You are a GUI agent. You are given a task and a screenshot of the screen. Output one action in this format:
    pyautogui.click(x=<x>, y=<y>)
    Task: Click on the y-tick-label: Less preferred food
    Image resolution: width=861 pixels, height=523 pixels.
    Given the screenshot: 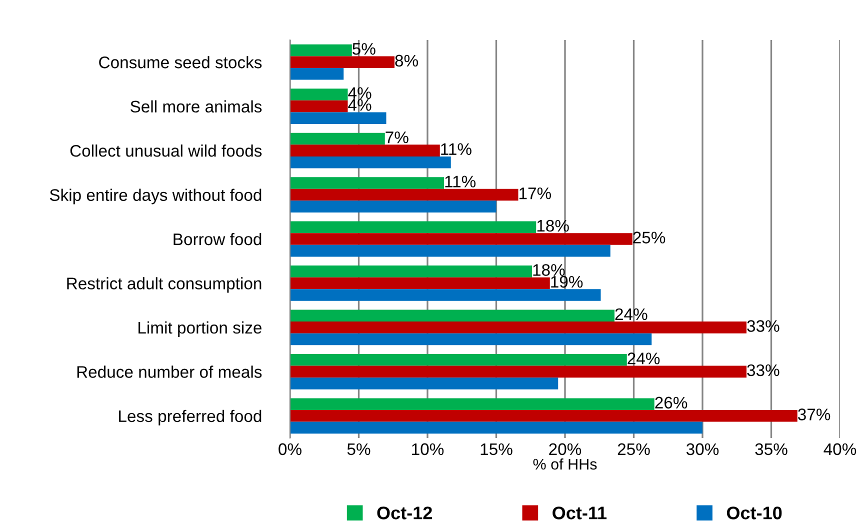 What is the action you would take?
    pyautogui.click(x=190, y=418)
    